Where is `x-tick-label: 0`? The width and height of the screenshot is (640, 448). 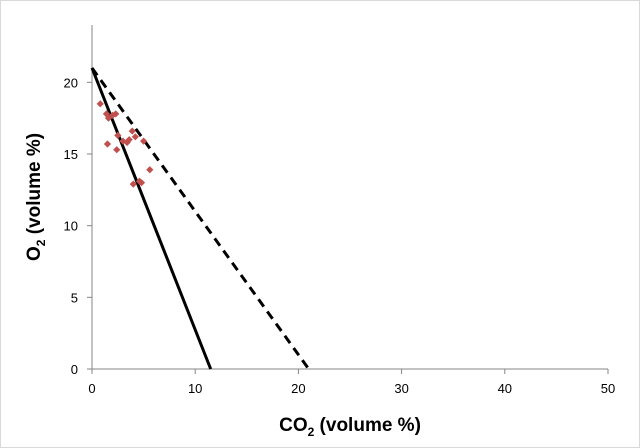 x-tick-label: 0 is located at coordinates (91, 388).